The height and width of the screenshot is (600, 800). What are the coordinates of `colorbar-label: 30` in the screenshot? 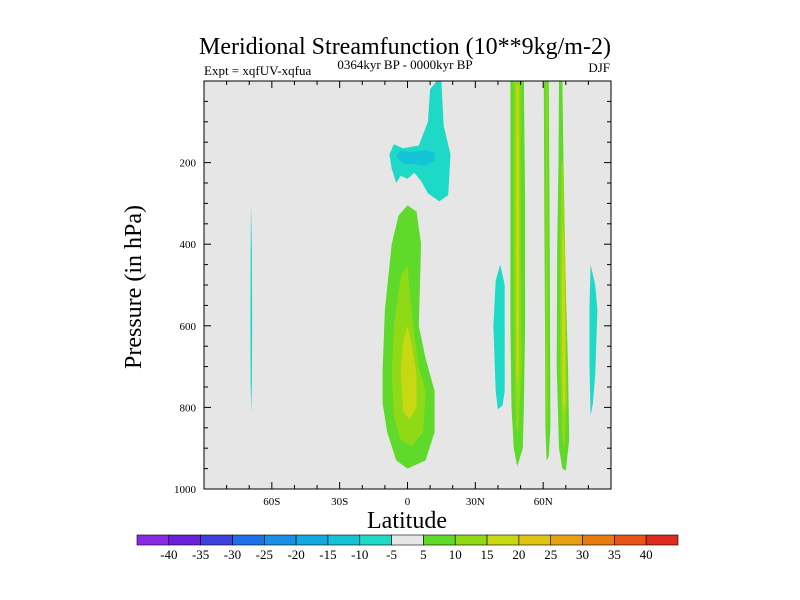 It's located at (582, 554).